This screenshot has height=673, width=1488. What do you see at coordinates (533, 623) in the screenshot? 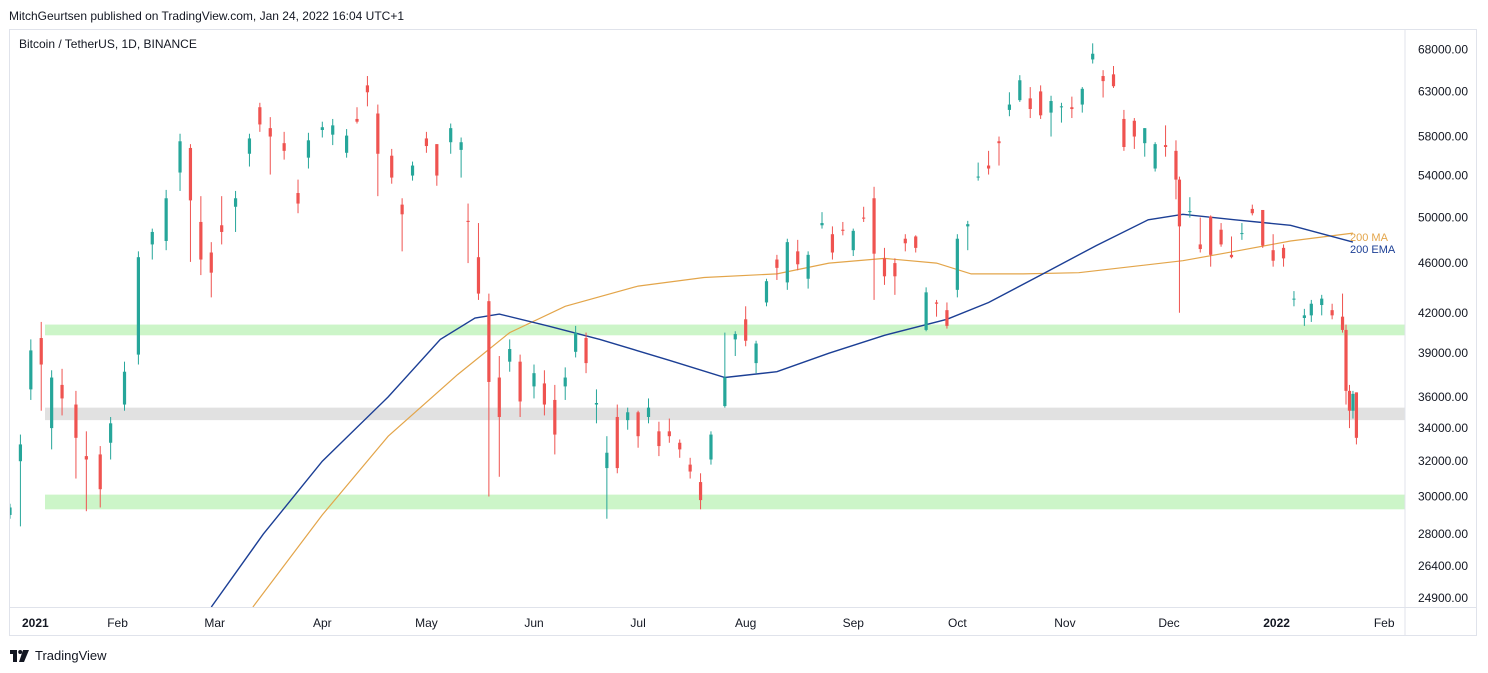
I see `time-tick-label: Jun` at bounding box center [533, 623].